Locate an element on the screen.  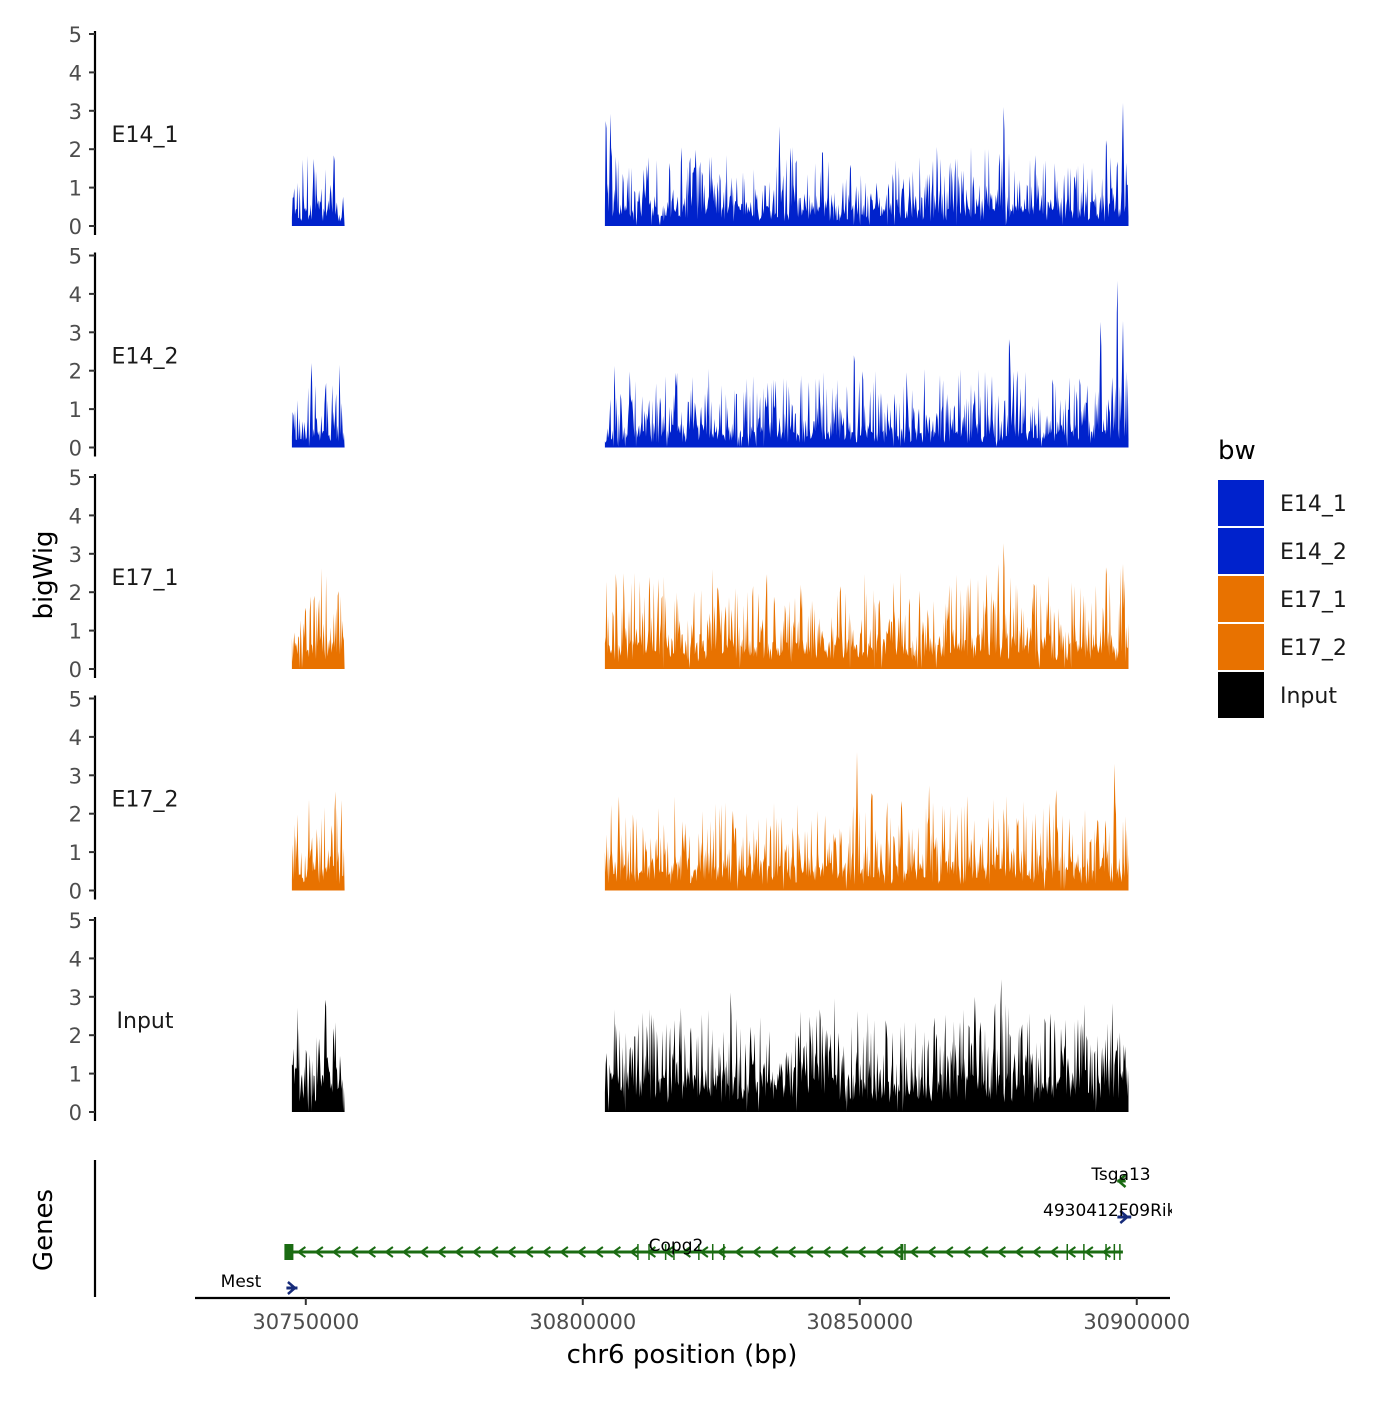
gene-Mest: Mest is located at coordinates (259, 1283).